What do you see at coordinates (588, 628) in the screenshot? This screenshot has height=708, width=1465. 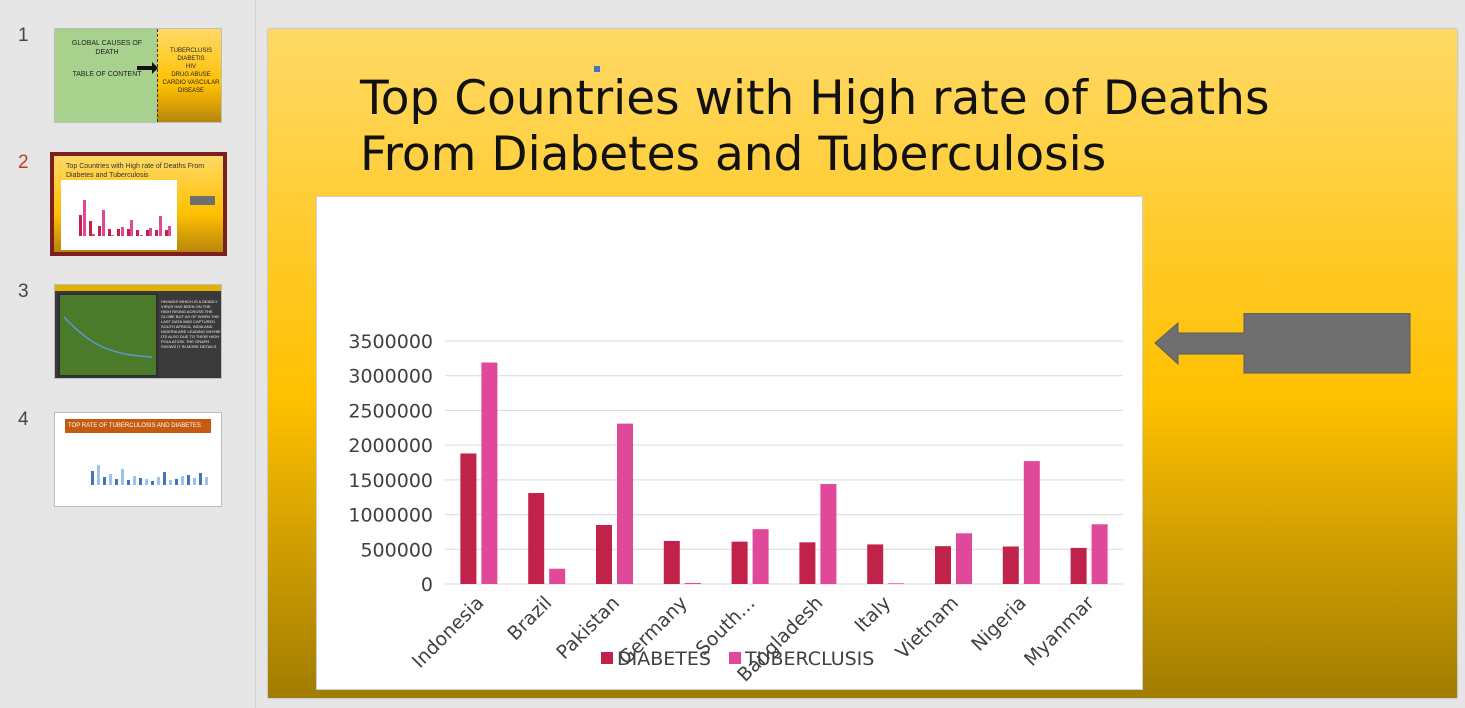 I see `x-tick-label: Pakistan` at bounding box center [588, 628].